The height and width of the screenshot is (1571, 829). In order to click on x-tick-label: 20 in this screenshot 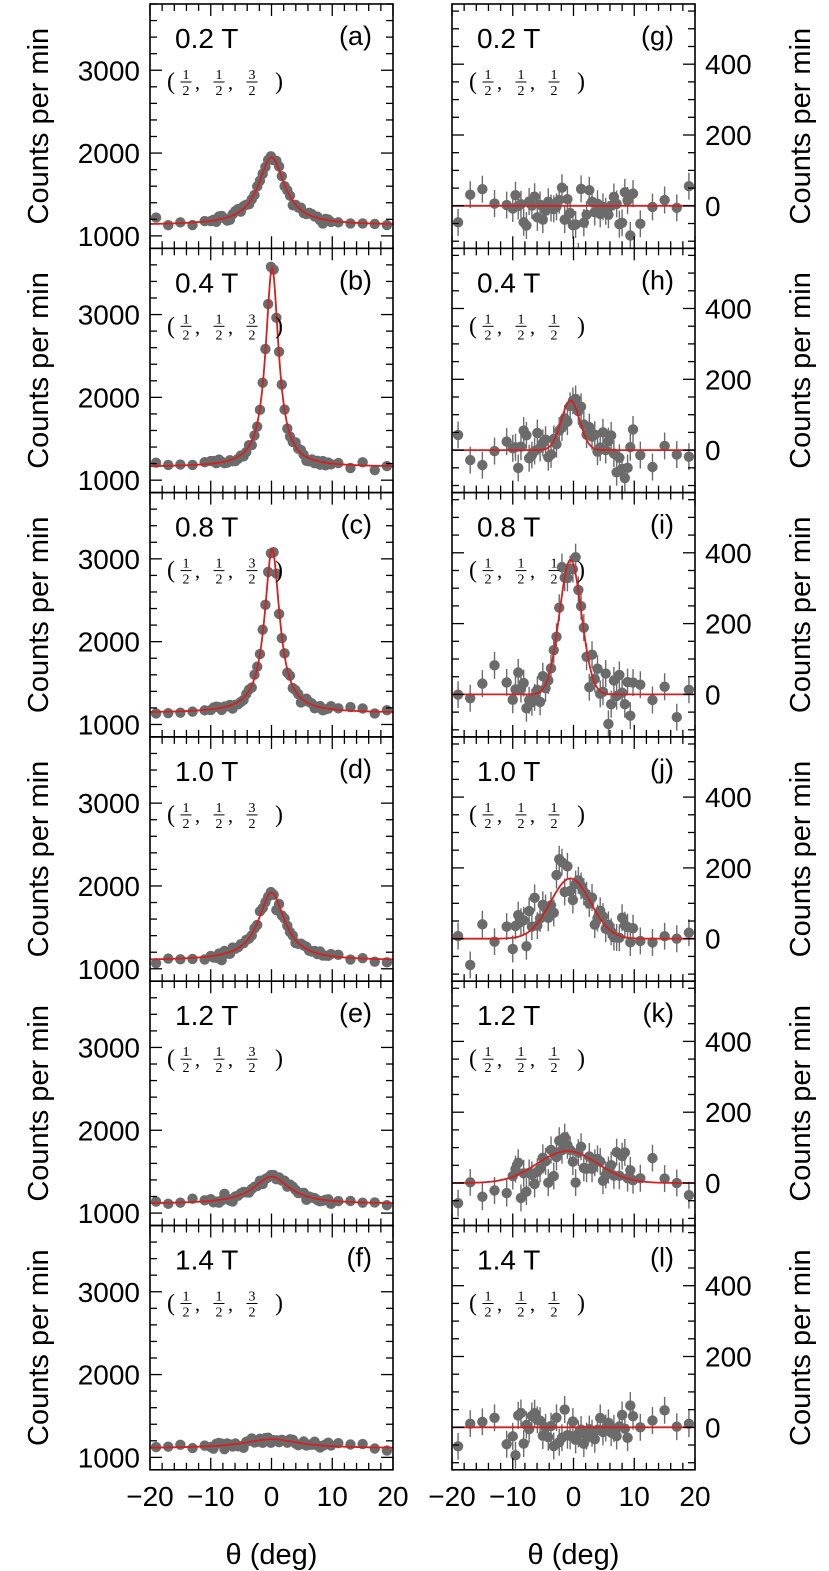, I will do `click(694, 1496)`.